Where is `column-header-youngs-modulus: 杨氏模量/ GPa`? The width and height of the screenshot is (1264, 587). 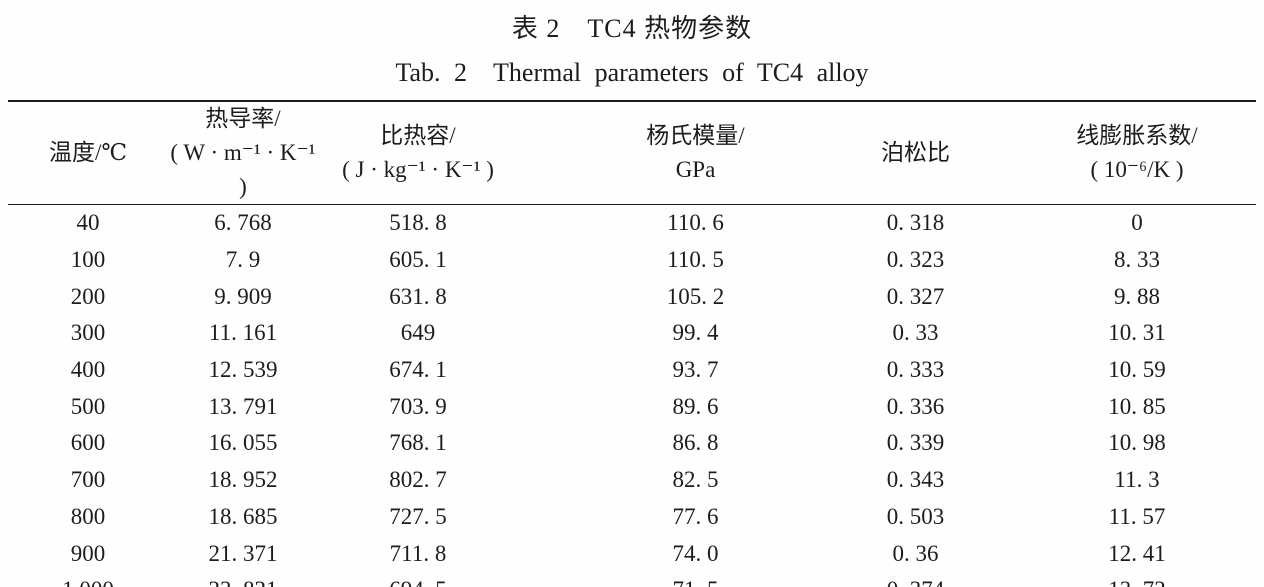 column-header-youngs-modulus: 杨氏模量/ GPa is located at coordinates (665, 153).